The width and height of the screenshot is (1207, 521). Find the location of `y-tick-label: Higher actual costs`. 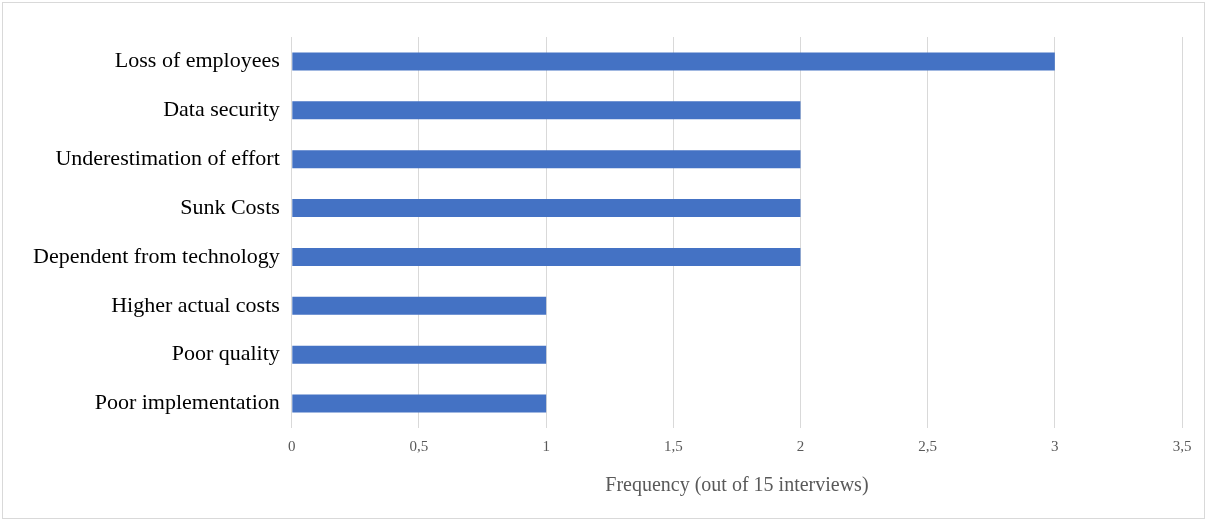

y-tick-label: Higher actual costs is located at coordinates (195, 304).